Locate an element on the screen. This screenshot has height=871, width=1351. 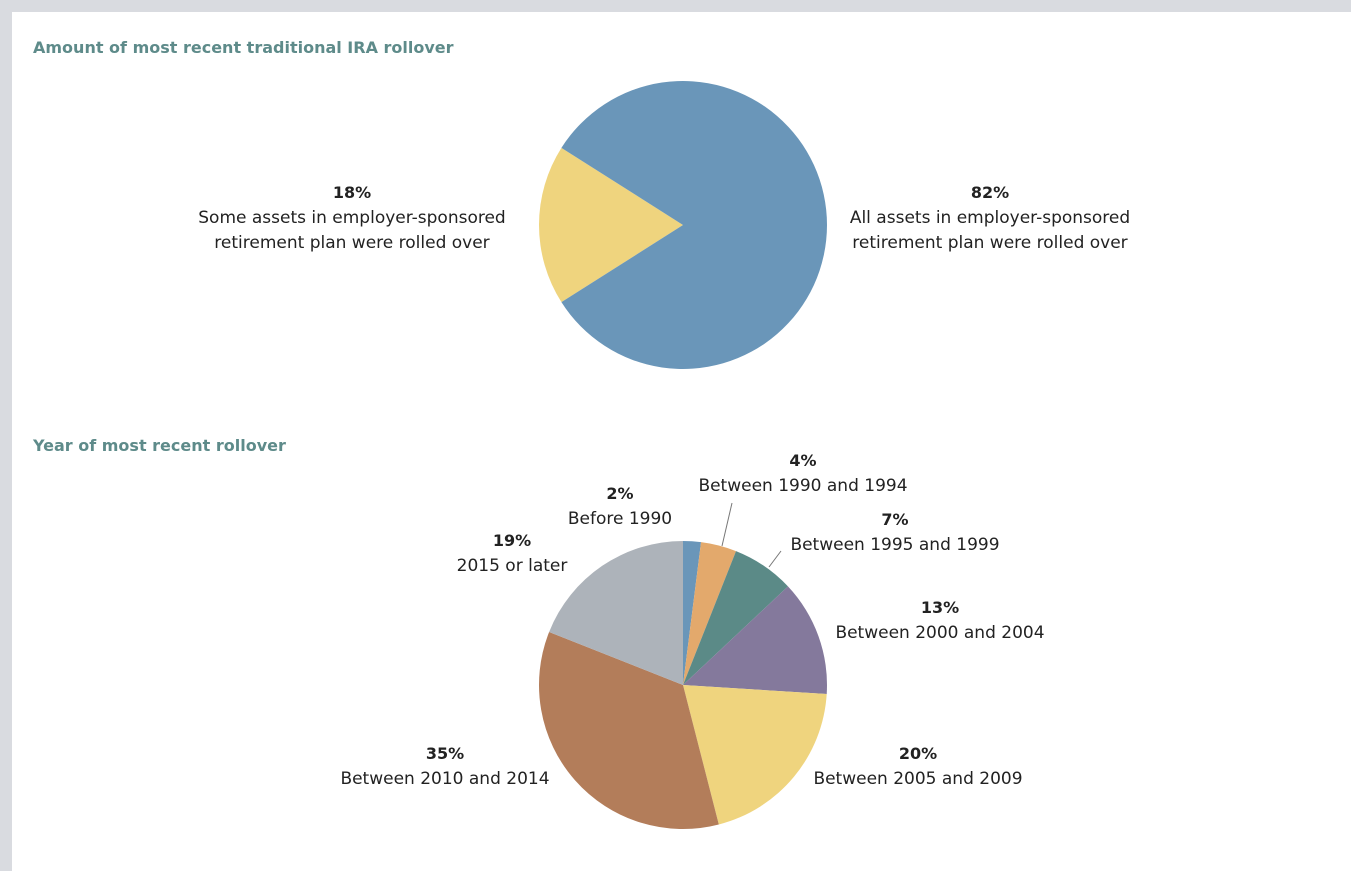
slice-label: Before 1990 is located at coordinates (620, 519).